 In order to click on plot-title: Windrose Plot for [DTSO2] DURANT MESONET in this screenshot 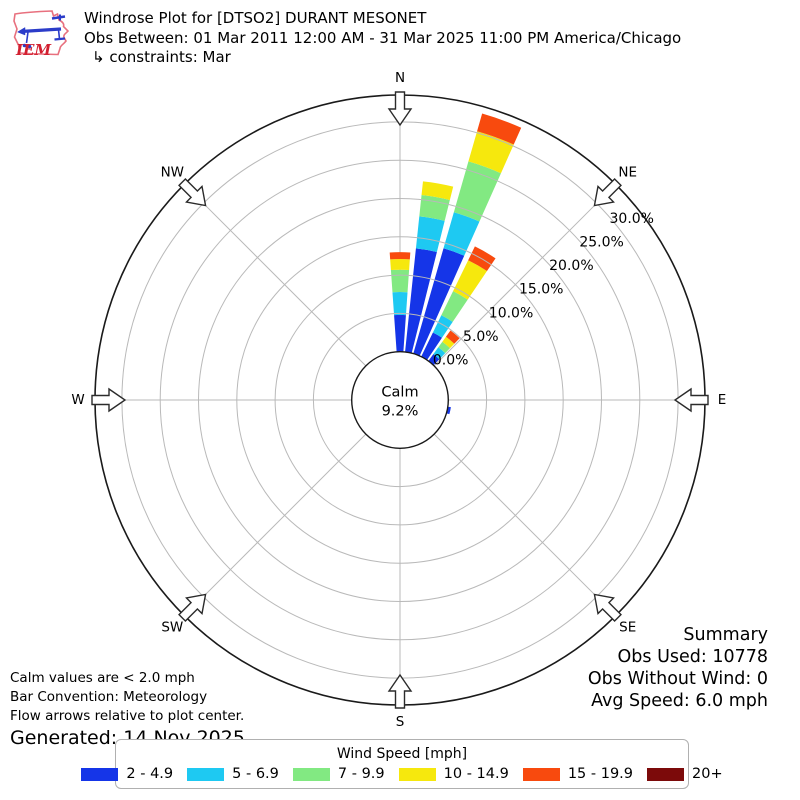, I will do `click(255, 18)`.